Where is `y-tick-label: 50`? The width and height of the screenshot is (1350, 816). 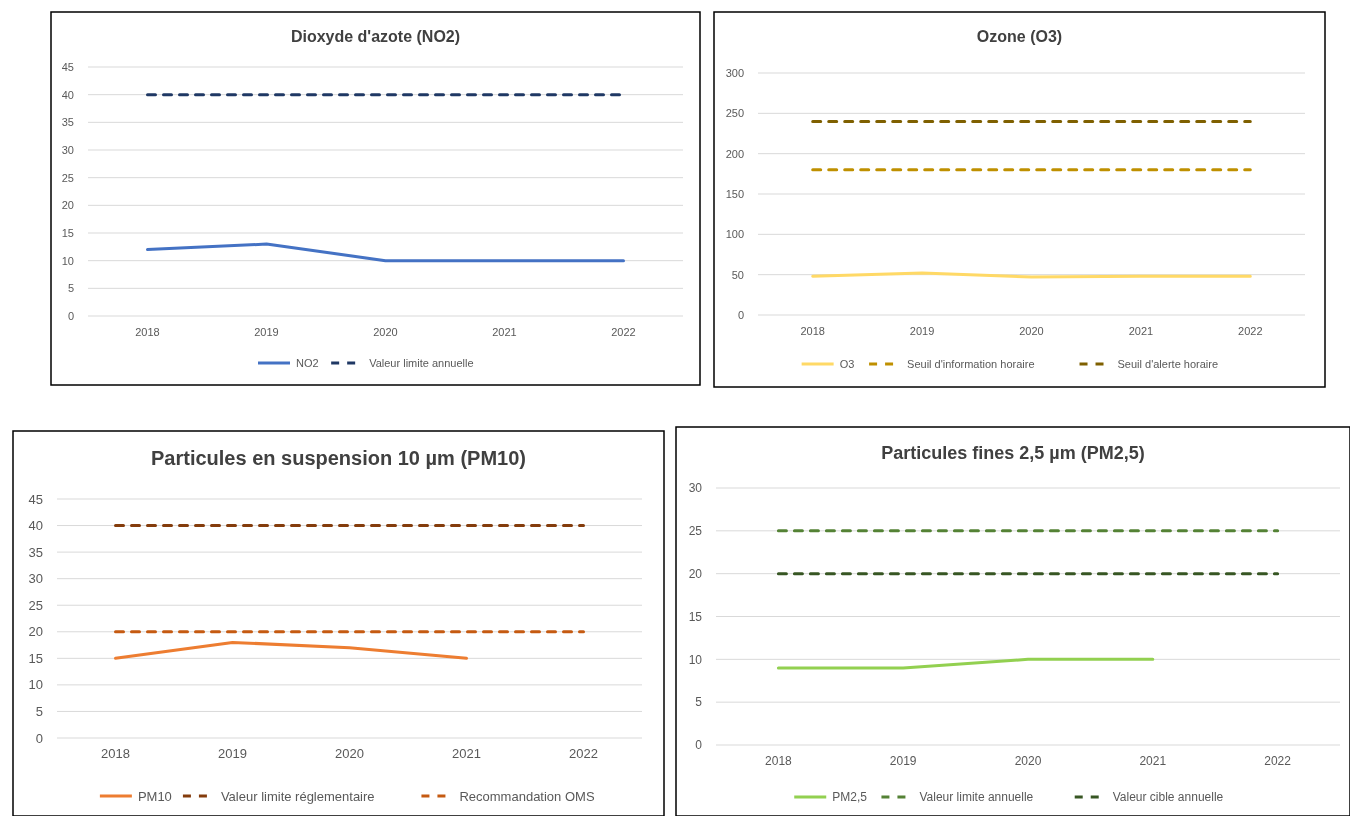
y-tick-label: 50 is located at coordinates (737, 274).